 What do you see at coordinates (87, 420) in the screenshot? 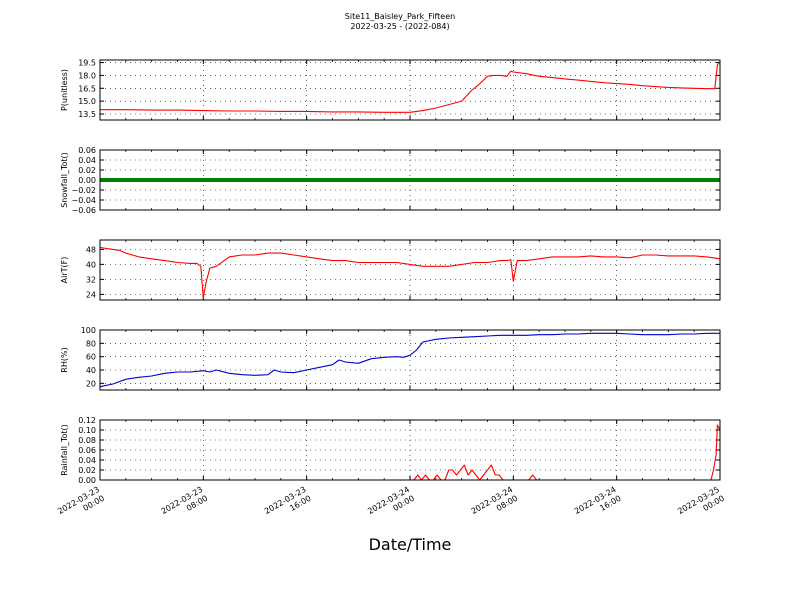
I see `y-tick-label-4-6: 0.12` at bounding box center [87, 420].